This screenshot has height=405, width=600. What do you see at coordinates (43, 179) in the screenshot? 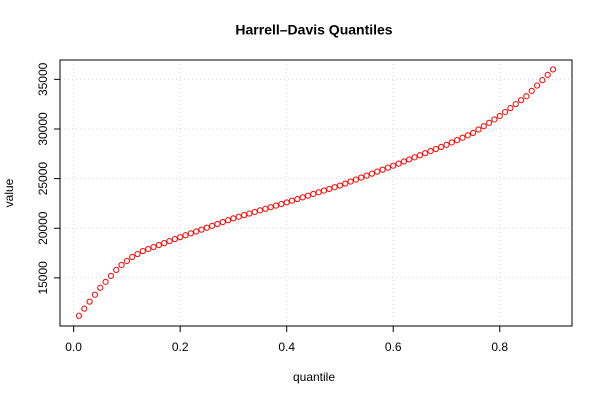
I see `y-tick-label: 25000` at bounding box center [43, 179].